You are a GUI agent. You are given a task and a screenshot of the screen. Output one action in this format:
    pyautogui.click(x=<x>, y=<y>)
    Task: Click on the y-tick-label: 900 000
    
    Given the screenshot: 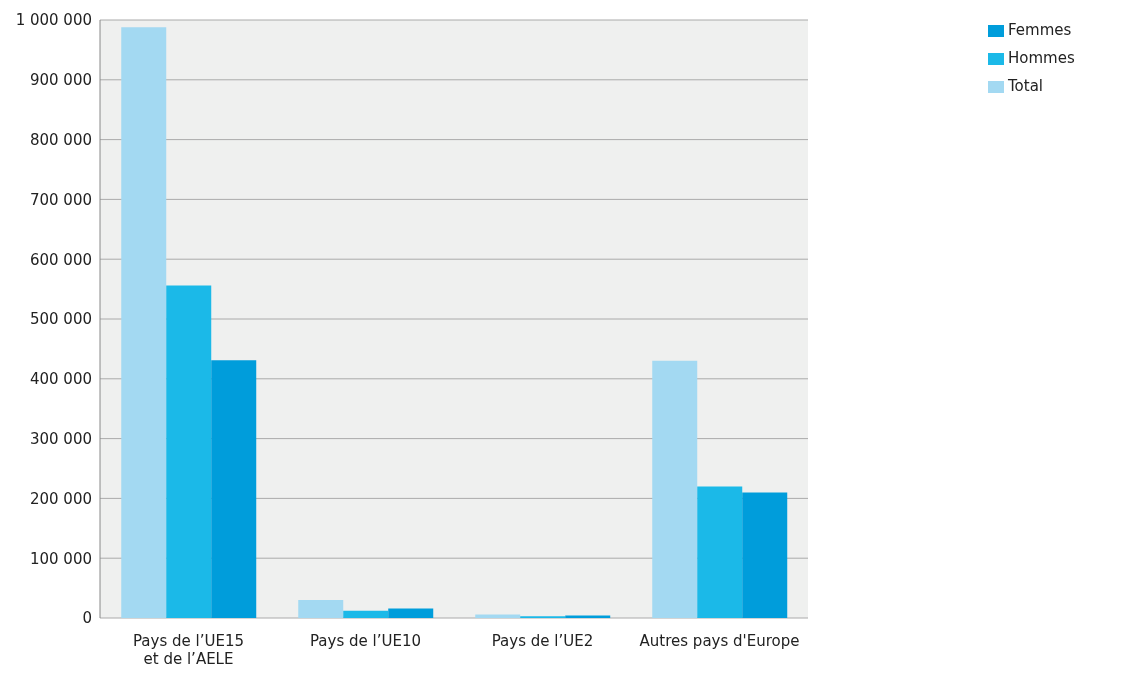 What is the action you would take?
    pyautogui.click(x=60, y=80)
    